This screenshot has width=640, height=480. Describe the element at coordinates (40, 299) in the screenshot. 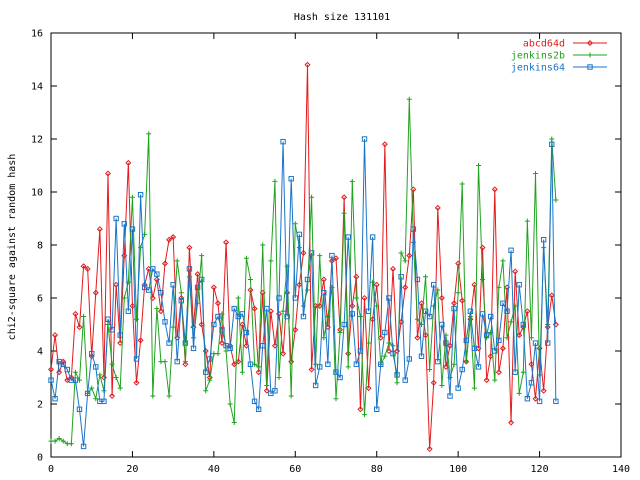

I see `y-tick-label: 6` at that location.